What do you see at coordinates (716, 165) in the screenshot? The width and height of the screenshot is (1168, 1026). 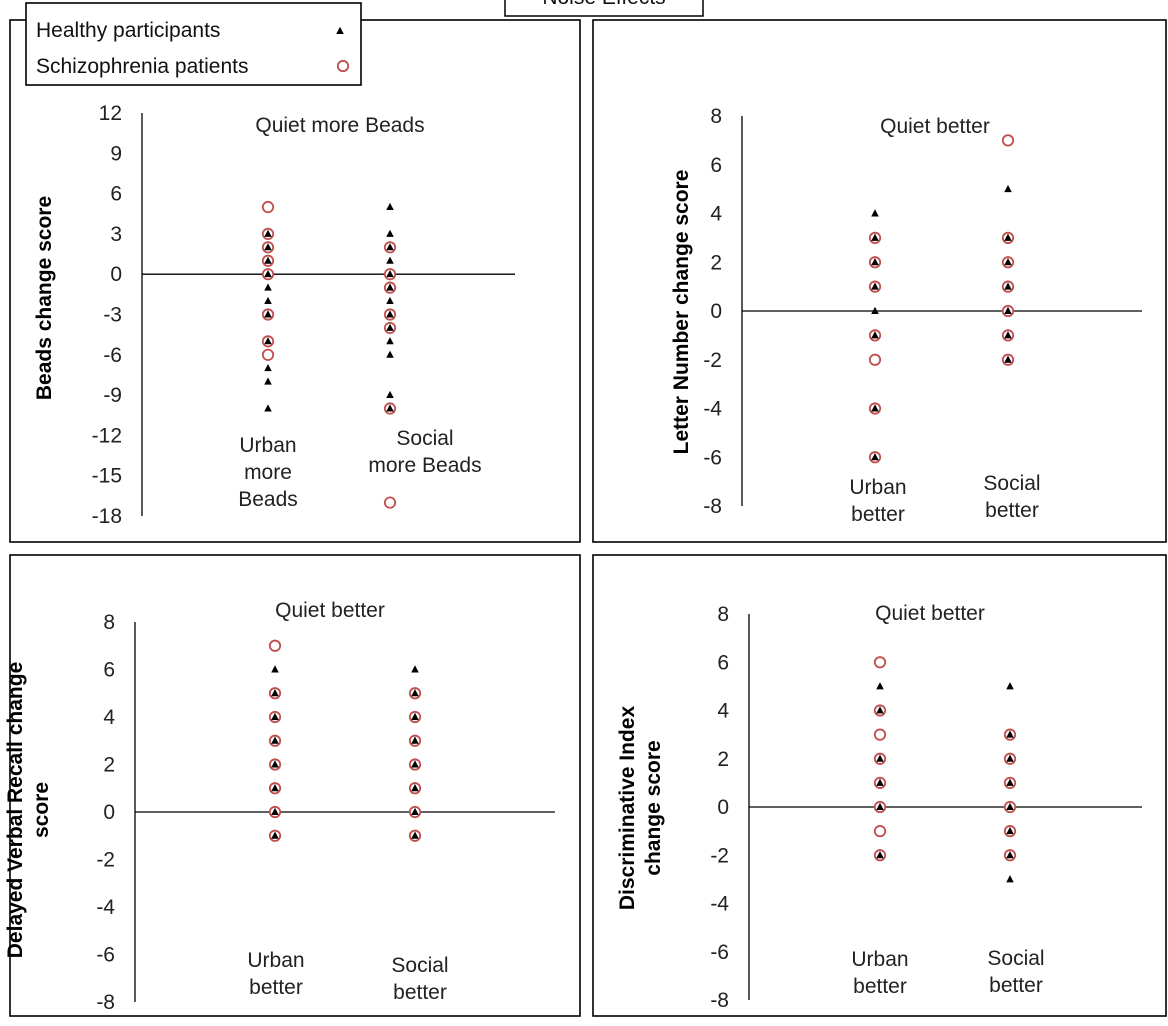 I see `y-tick-label: 6` at bounding box center [716, 165].